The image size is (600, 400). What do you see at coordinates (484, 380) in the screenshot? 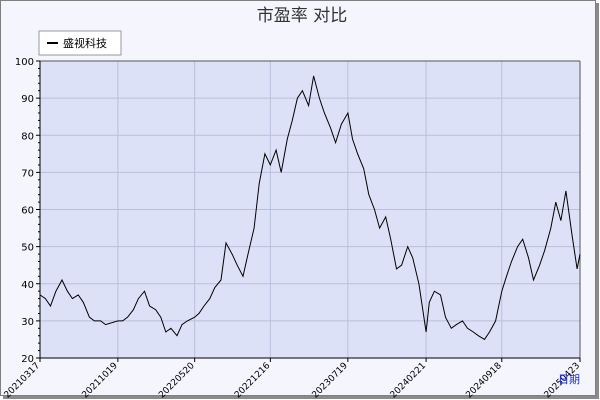
I see `x-tick-label: 20240918` at bounding box center [484, 380].